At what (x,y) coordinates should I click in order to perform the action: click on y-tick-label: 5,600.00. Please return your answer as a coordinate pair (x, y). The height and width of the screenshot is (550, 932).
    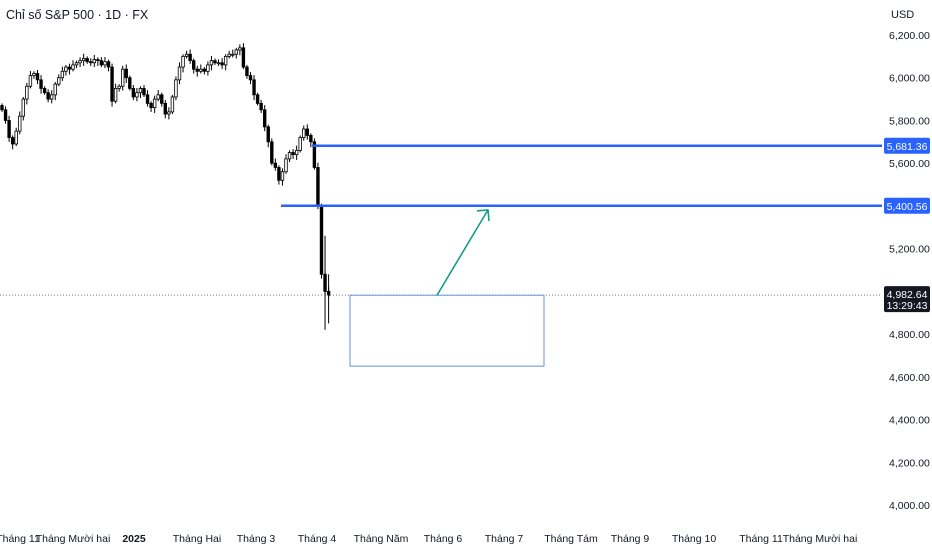
    Looking at the image, I should click on (909, 164).